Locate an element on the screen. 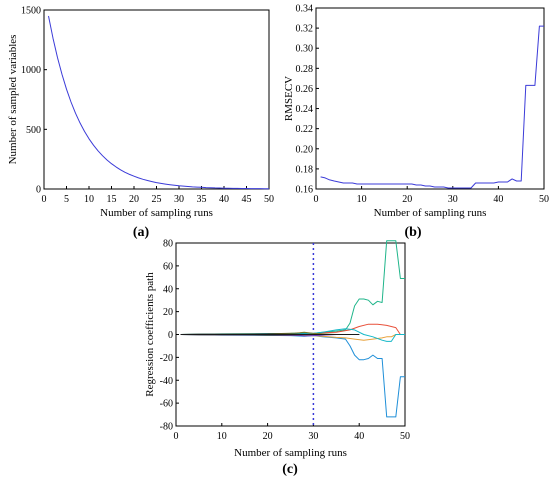 The width and height of the screenshot is (550, 479). y-tick-label: 0.32 is located at coordinates (305, 29).